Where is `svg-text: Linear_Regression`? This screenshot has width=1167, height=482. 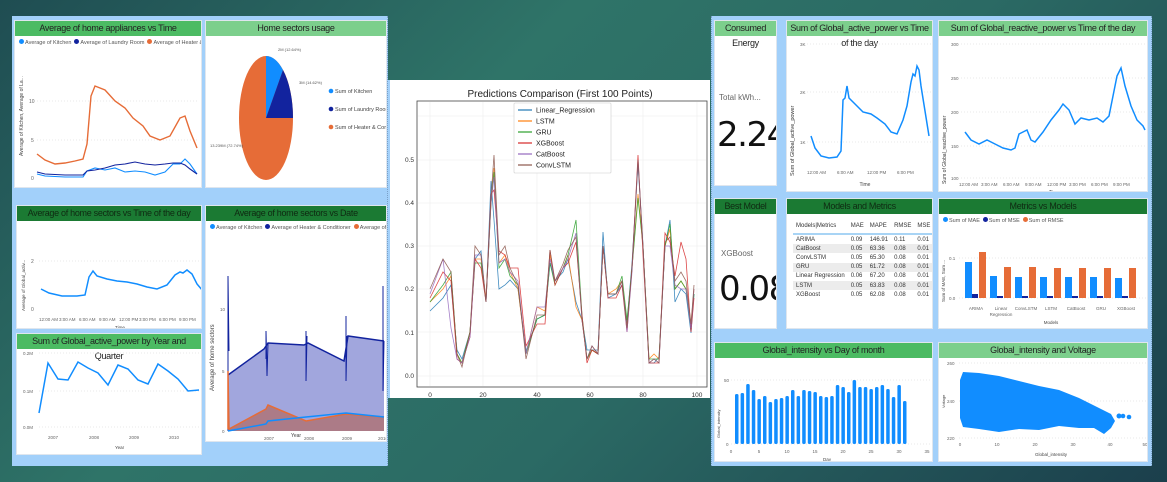 svg-text: Linear_Regression is located at coordinates (565, 111).